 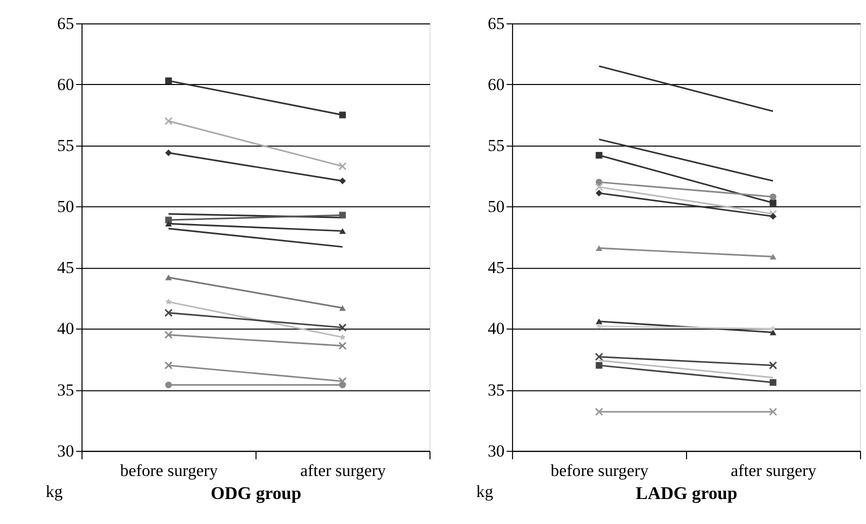 What do you see at coordinates (687, 493) in the screenshot?
I see `x-axis-title: LADG group` at bounding box center [687, 493].